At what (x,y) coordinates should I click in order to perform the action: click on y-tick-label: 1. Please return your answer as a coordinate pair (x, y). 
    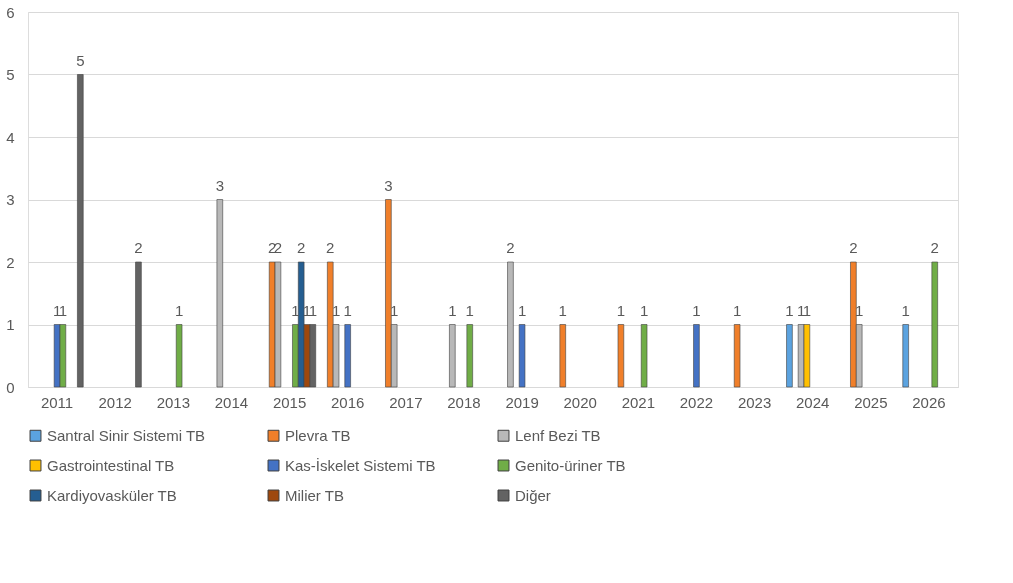
    Looking at the image, I should click on (10, 324).